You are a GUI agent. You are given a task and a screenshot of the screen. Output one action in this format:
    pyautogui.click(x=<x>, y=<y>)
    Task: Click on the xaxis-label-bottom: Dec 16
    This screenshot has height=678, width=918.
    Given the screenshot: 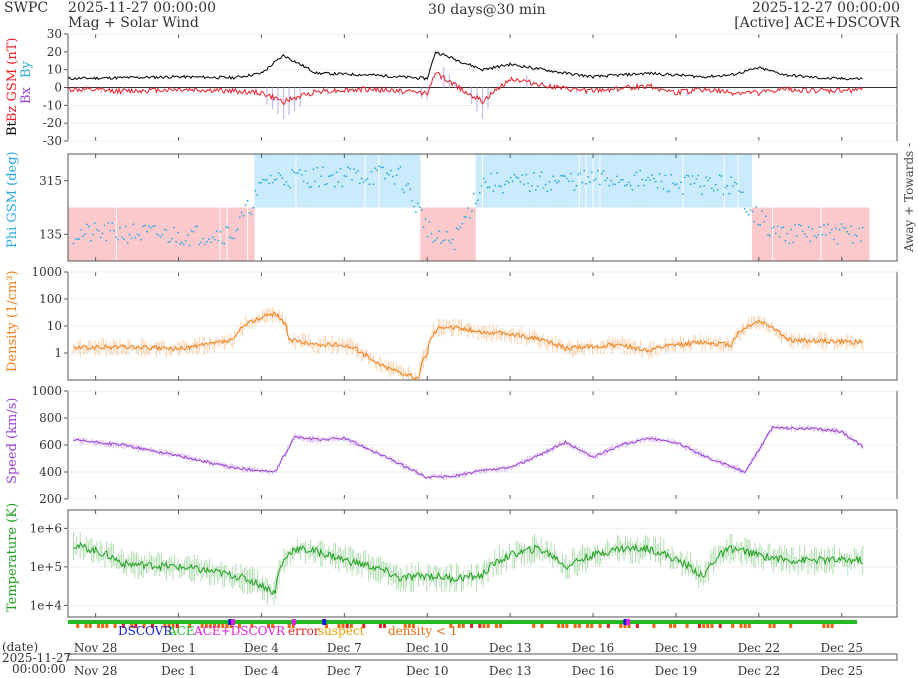 What is the action you would take?
    pyautogui.click(x=593, y=671)
    